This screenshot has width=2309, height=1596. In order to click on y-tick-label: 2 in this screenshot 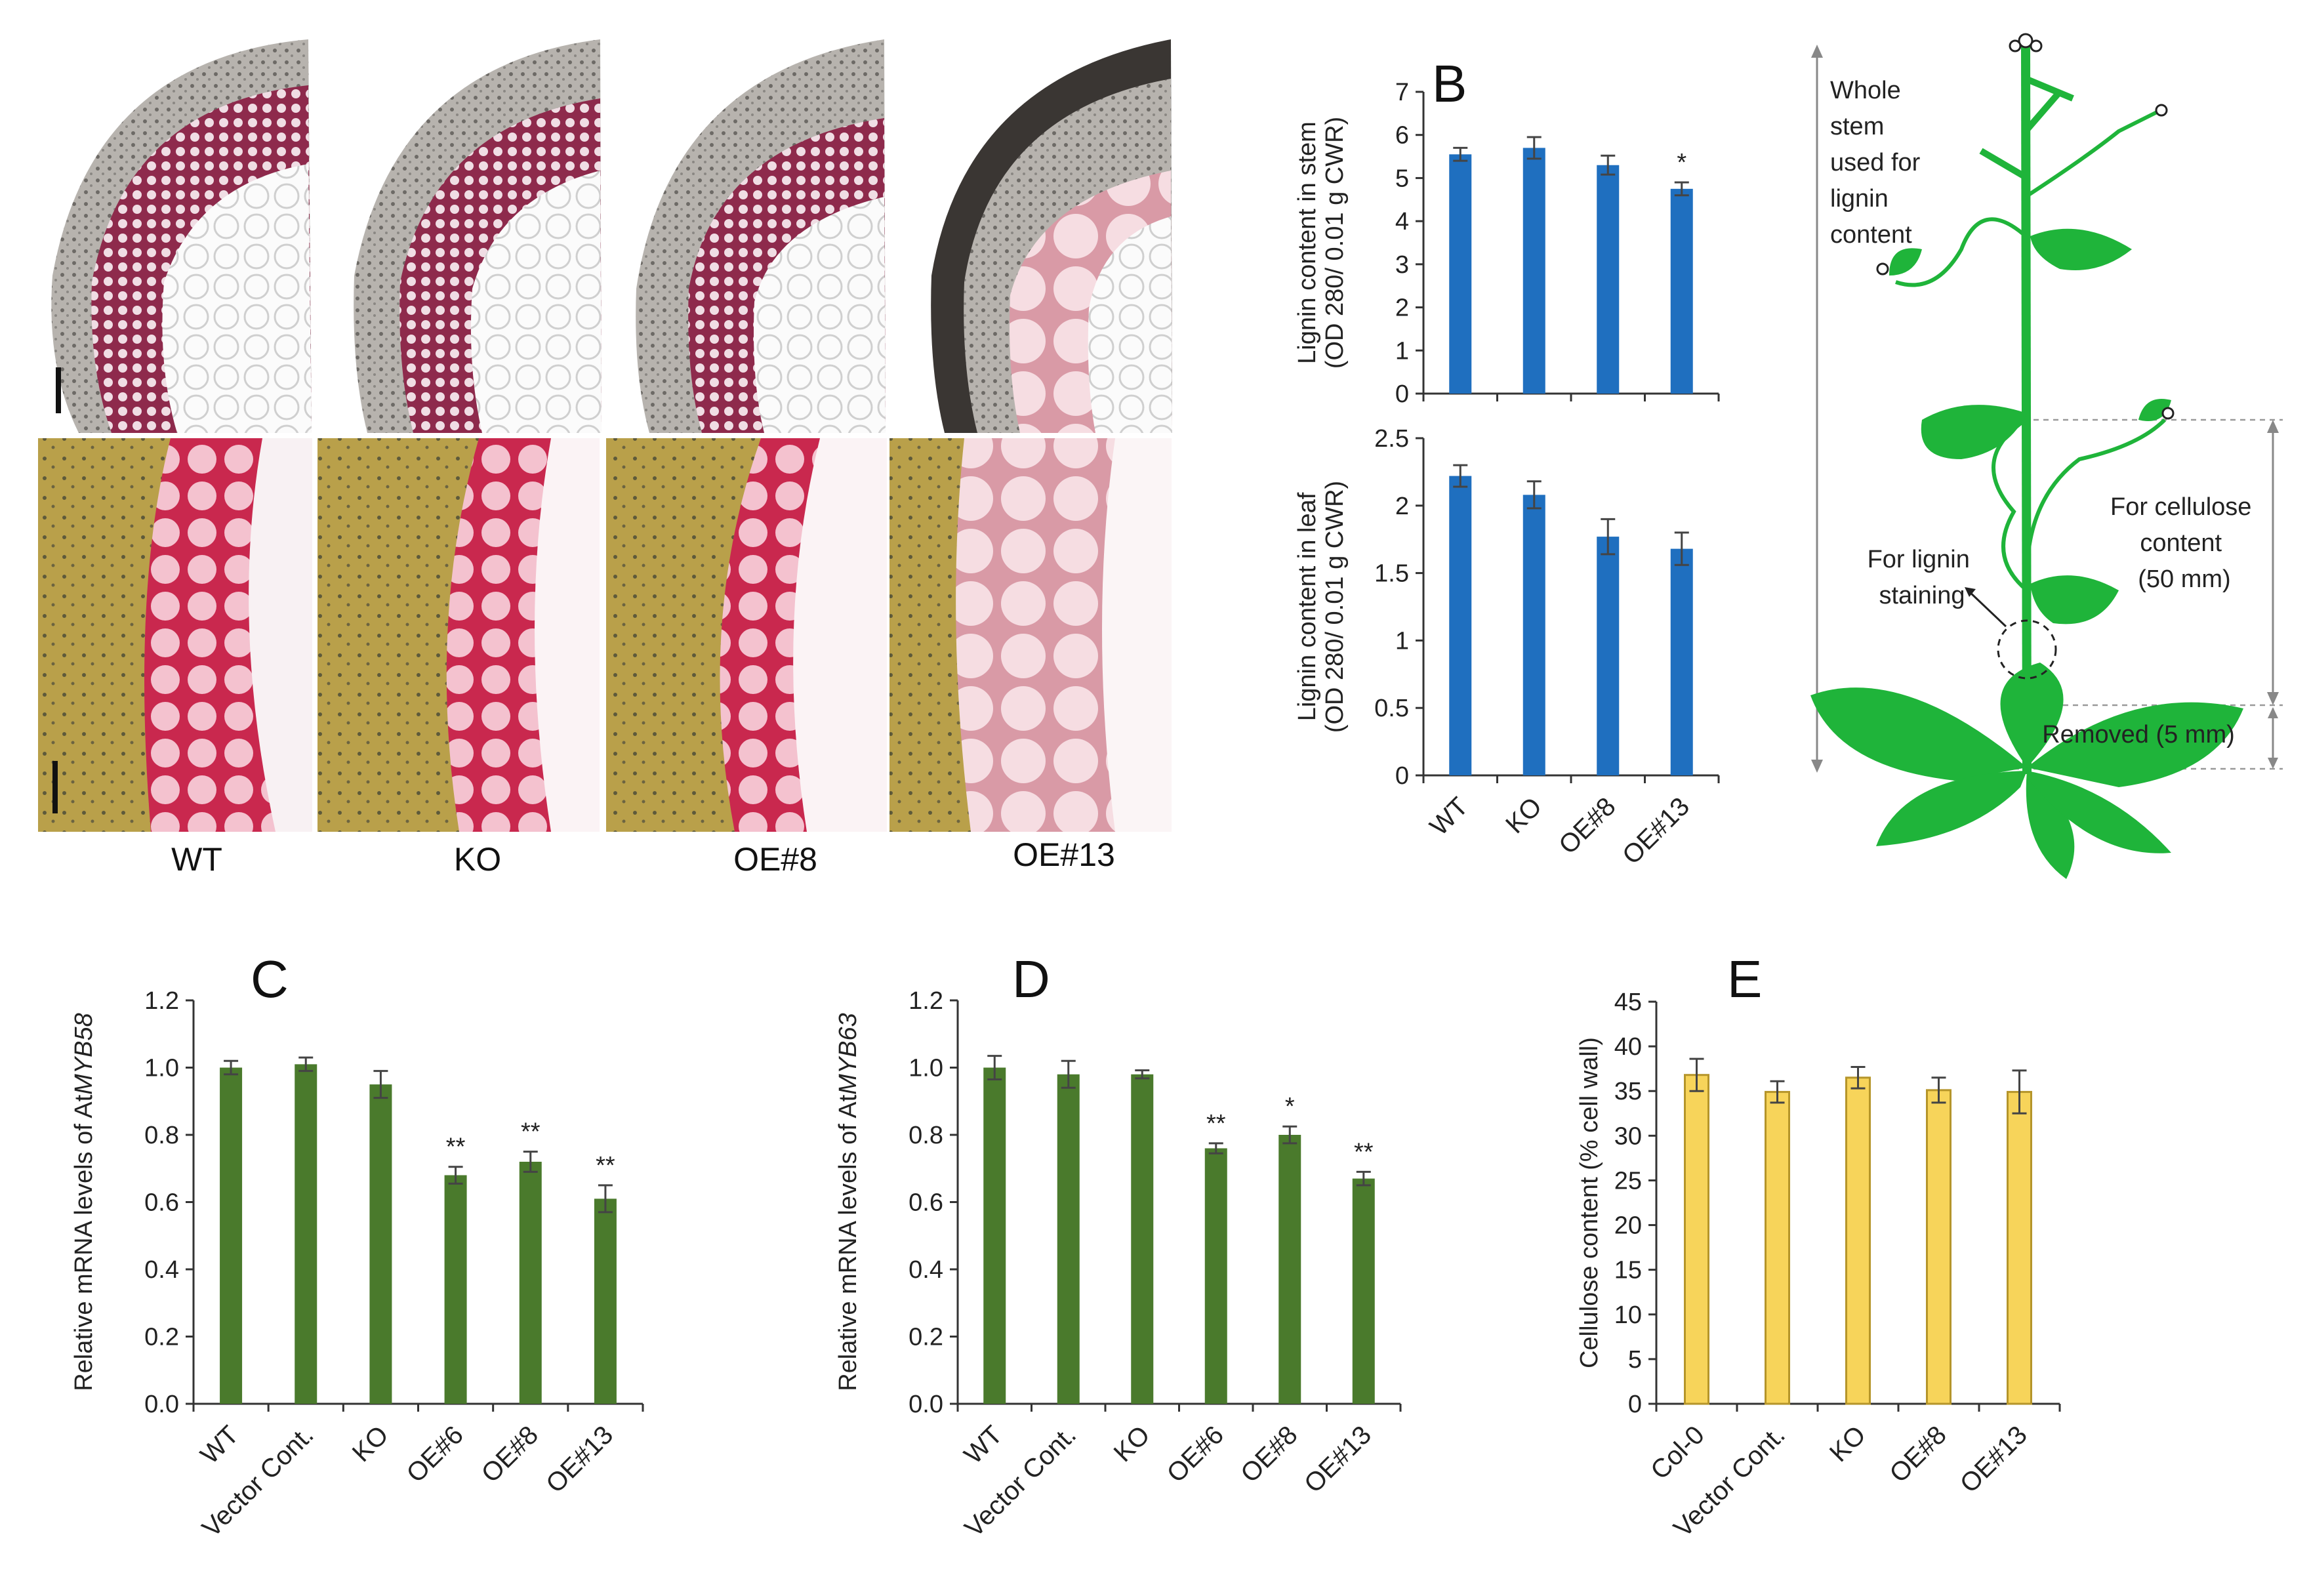, I will do `click(1402, 308)`.